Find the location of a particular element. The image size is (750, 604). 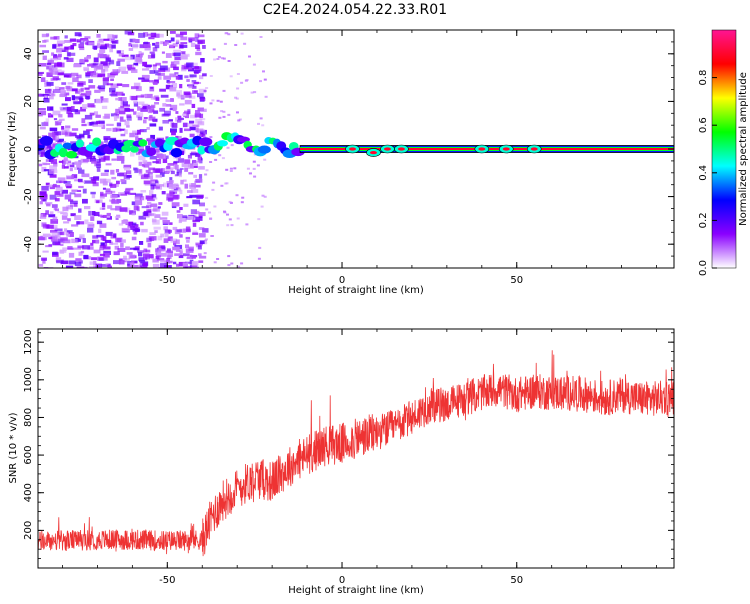

colorbar-tick-label: 0.2 is located at coordinates (703, 220).